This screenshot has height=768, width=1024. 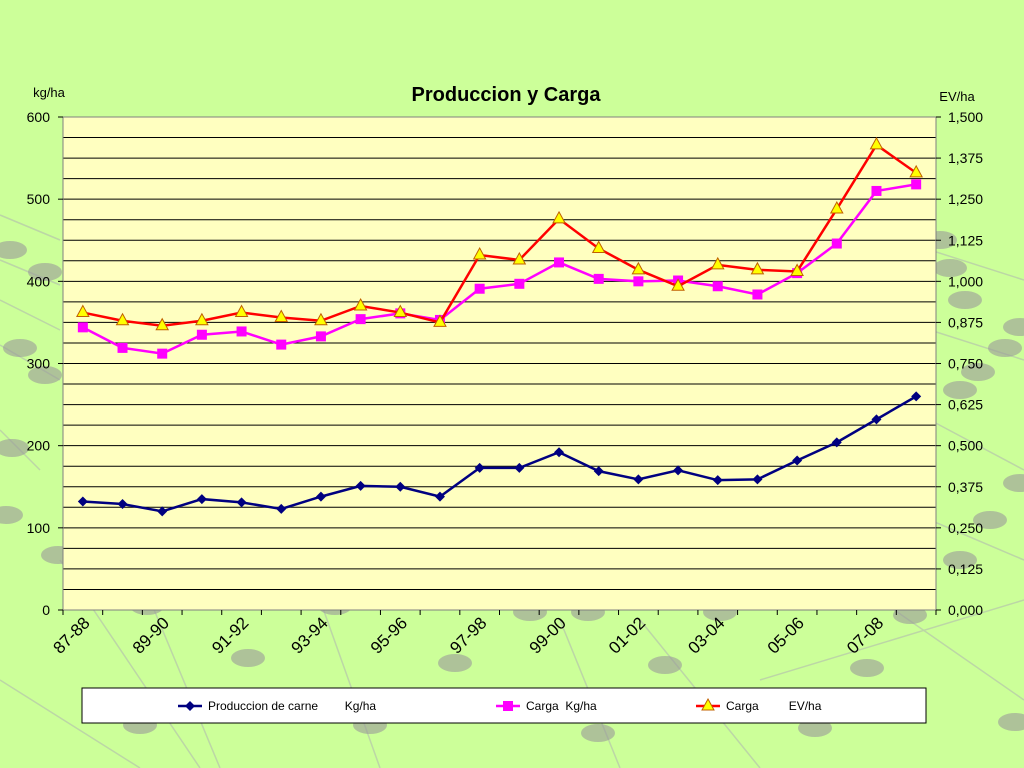 I want to click on left-axis-unit: kg/ha, so click(x=49, y=92).